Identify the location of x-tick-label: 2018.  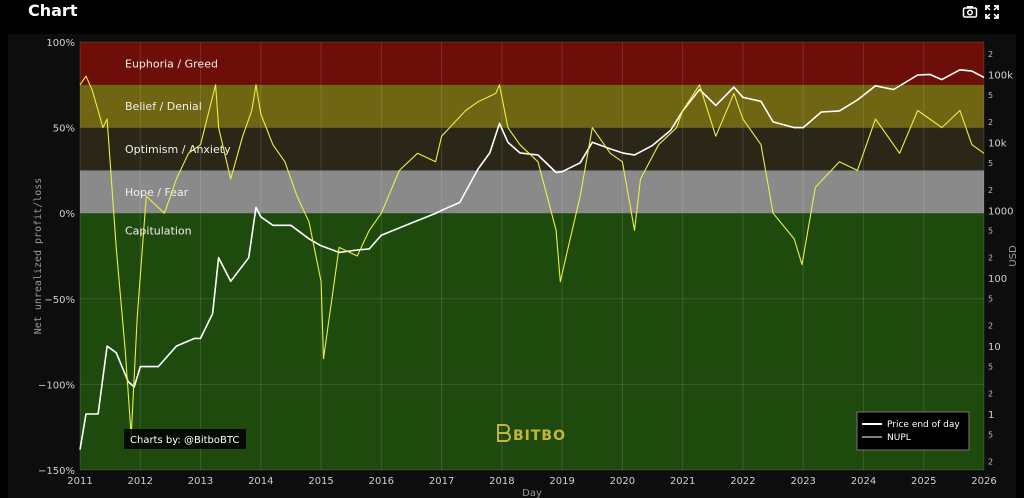
(501, 481).